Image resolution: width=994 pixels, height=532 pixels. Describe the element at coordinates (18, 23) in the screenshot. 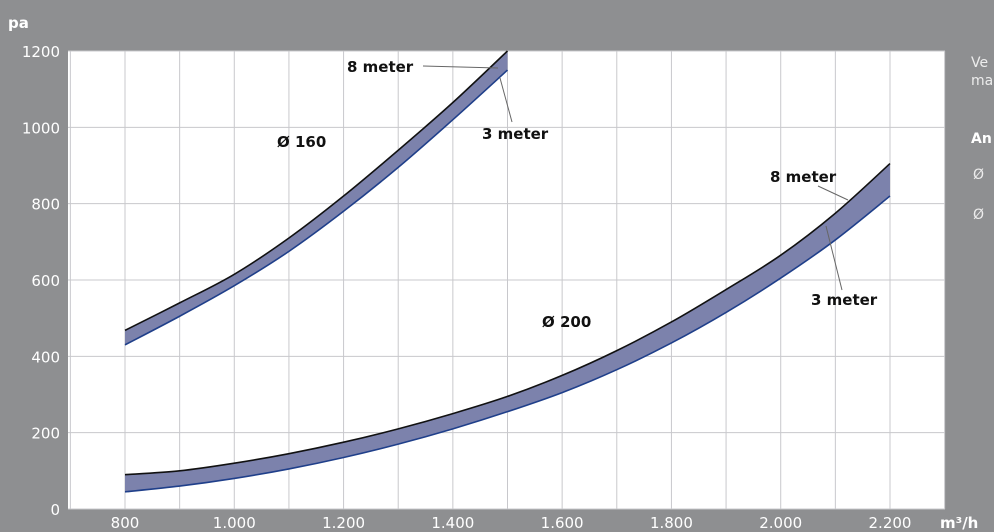

I see `y-axis-unit: pa` at that location.